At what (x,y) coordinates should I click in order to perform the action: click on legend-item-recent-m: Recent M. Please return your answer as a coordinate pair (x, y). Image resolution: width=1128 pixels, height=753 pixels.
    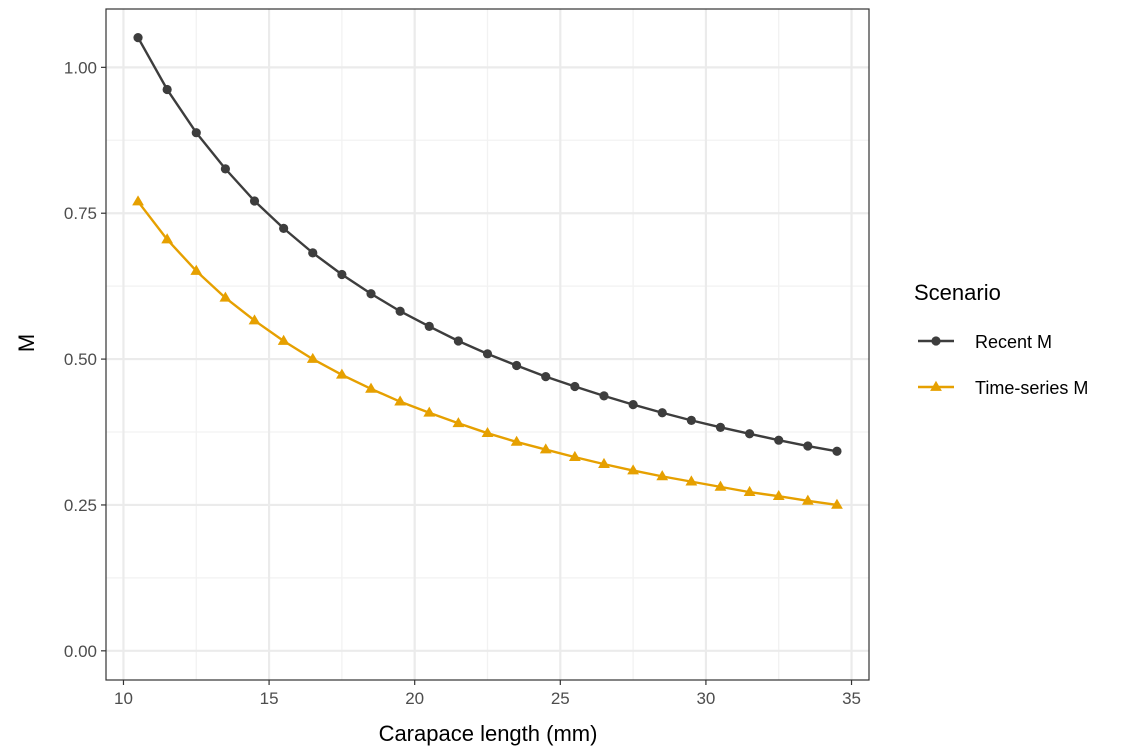
    Looking at the image, I should click on (985, 342).